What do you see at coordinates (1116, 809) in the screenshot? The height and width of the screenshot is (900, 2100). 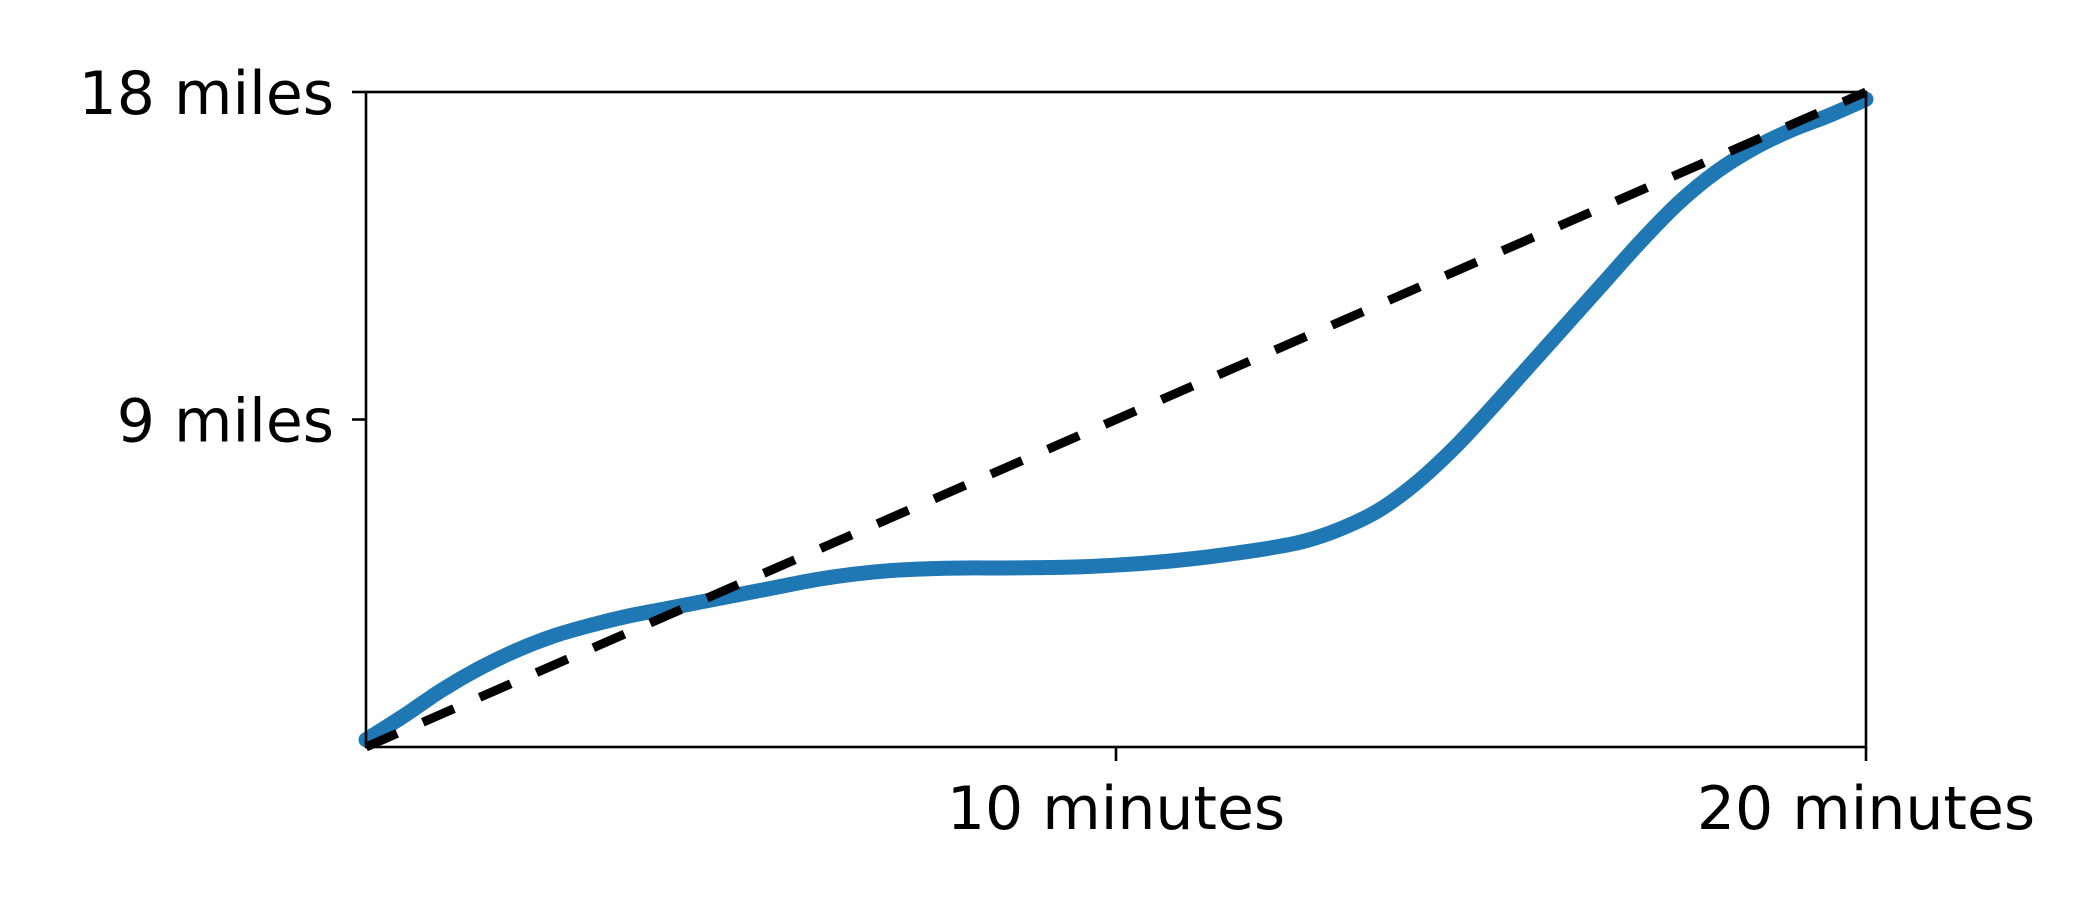 I see `x-tick-label: 10 minutes` at bounding box center [1116, 809].